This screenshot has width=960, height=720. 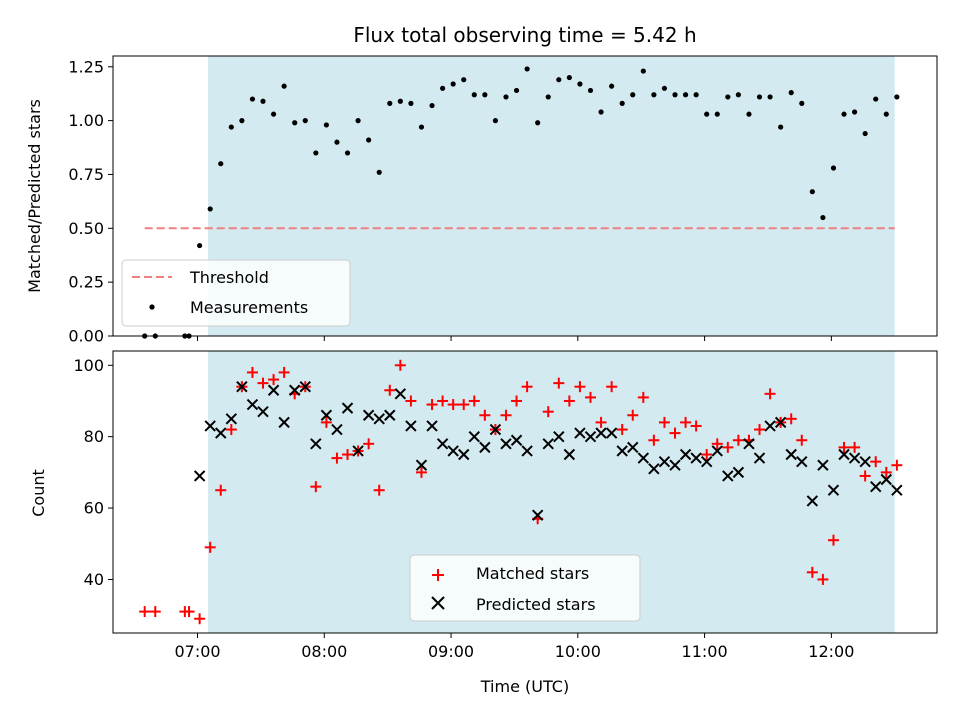 What do you see at coordinates (236, 293) in the screenshot?
I see `top-legend-box` at bounding box center [236, 293].